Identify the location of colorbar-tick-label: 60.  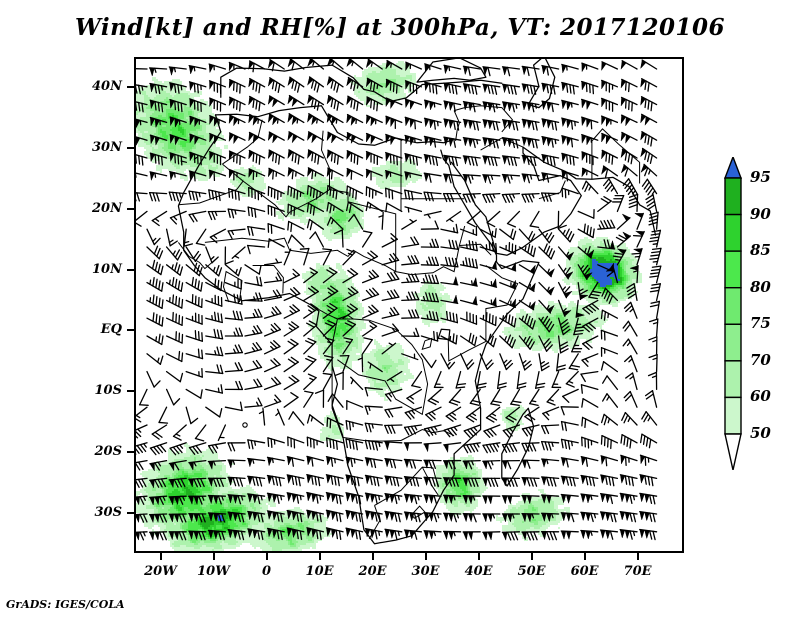
(760, 396).